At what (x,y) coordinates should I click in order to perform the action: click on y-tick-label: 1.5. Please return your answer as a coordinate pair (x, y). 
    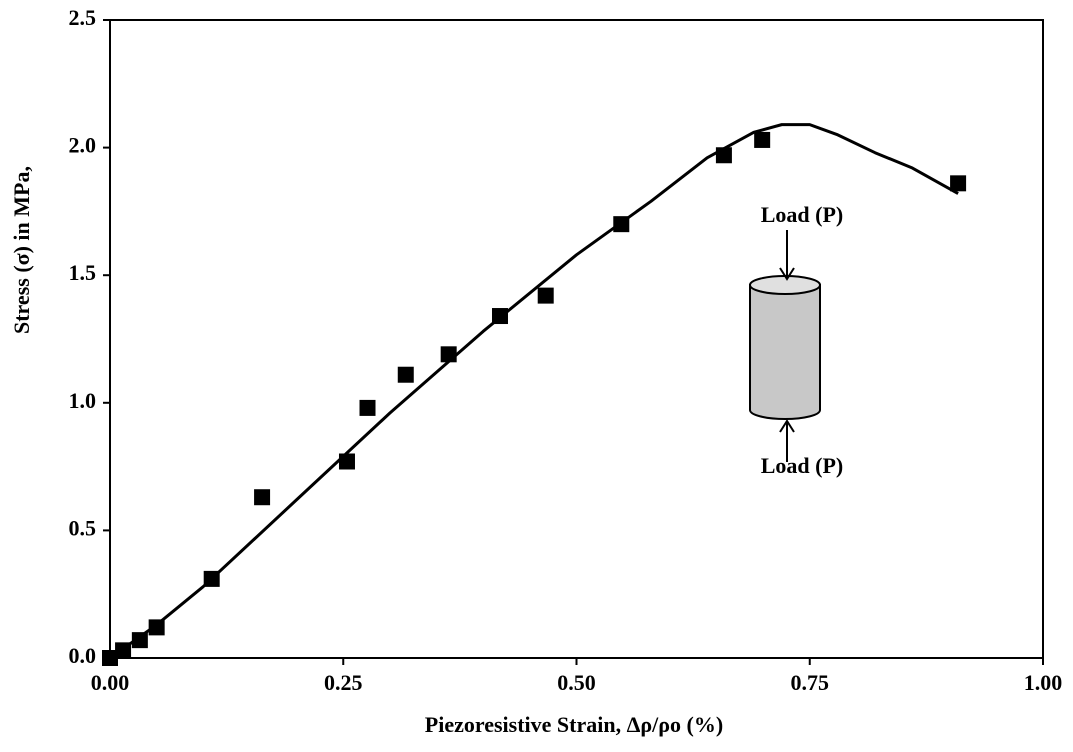
    Looking at the image, I should click on (83, 272).